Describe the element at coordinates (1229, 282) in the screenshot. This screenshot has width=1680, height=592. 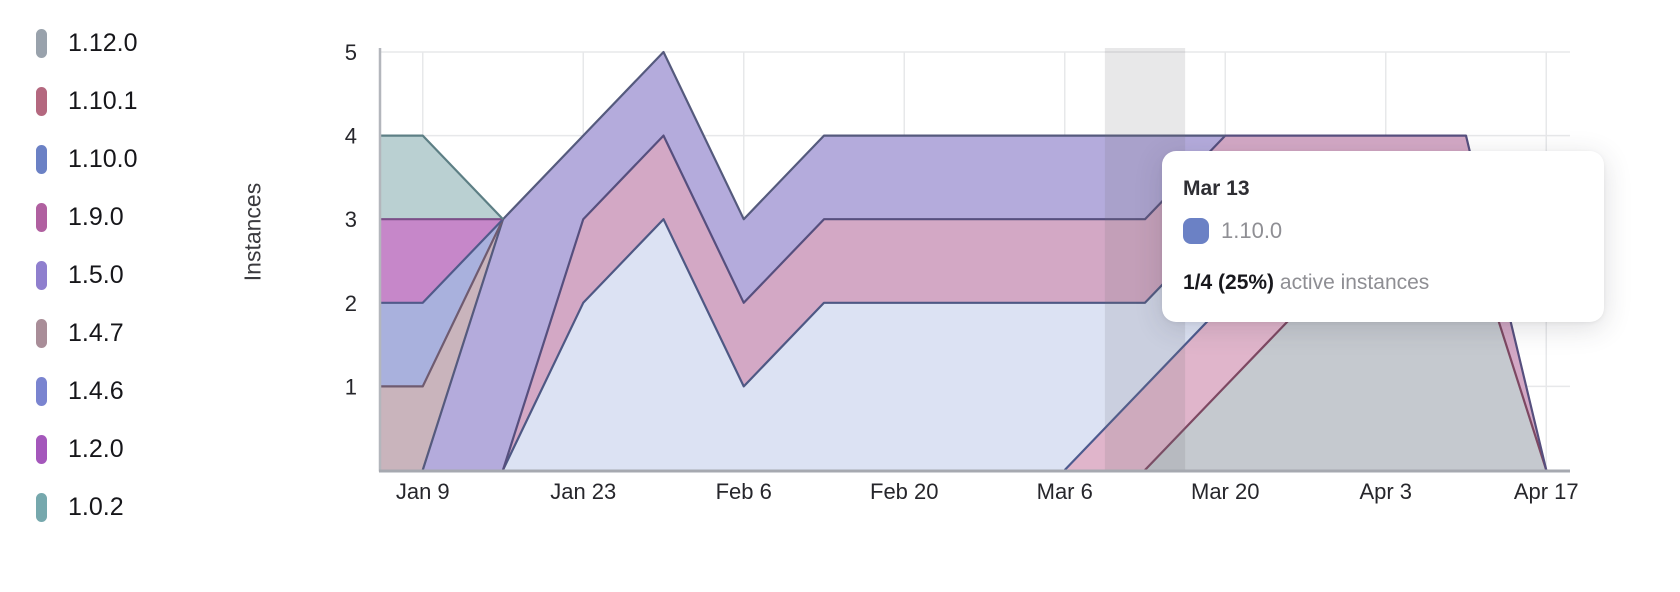
I see `tooltip-value: 1/4 (25%)` at that location.